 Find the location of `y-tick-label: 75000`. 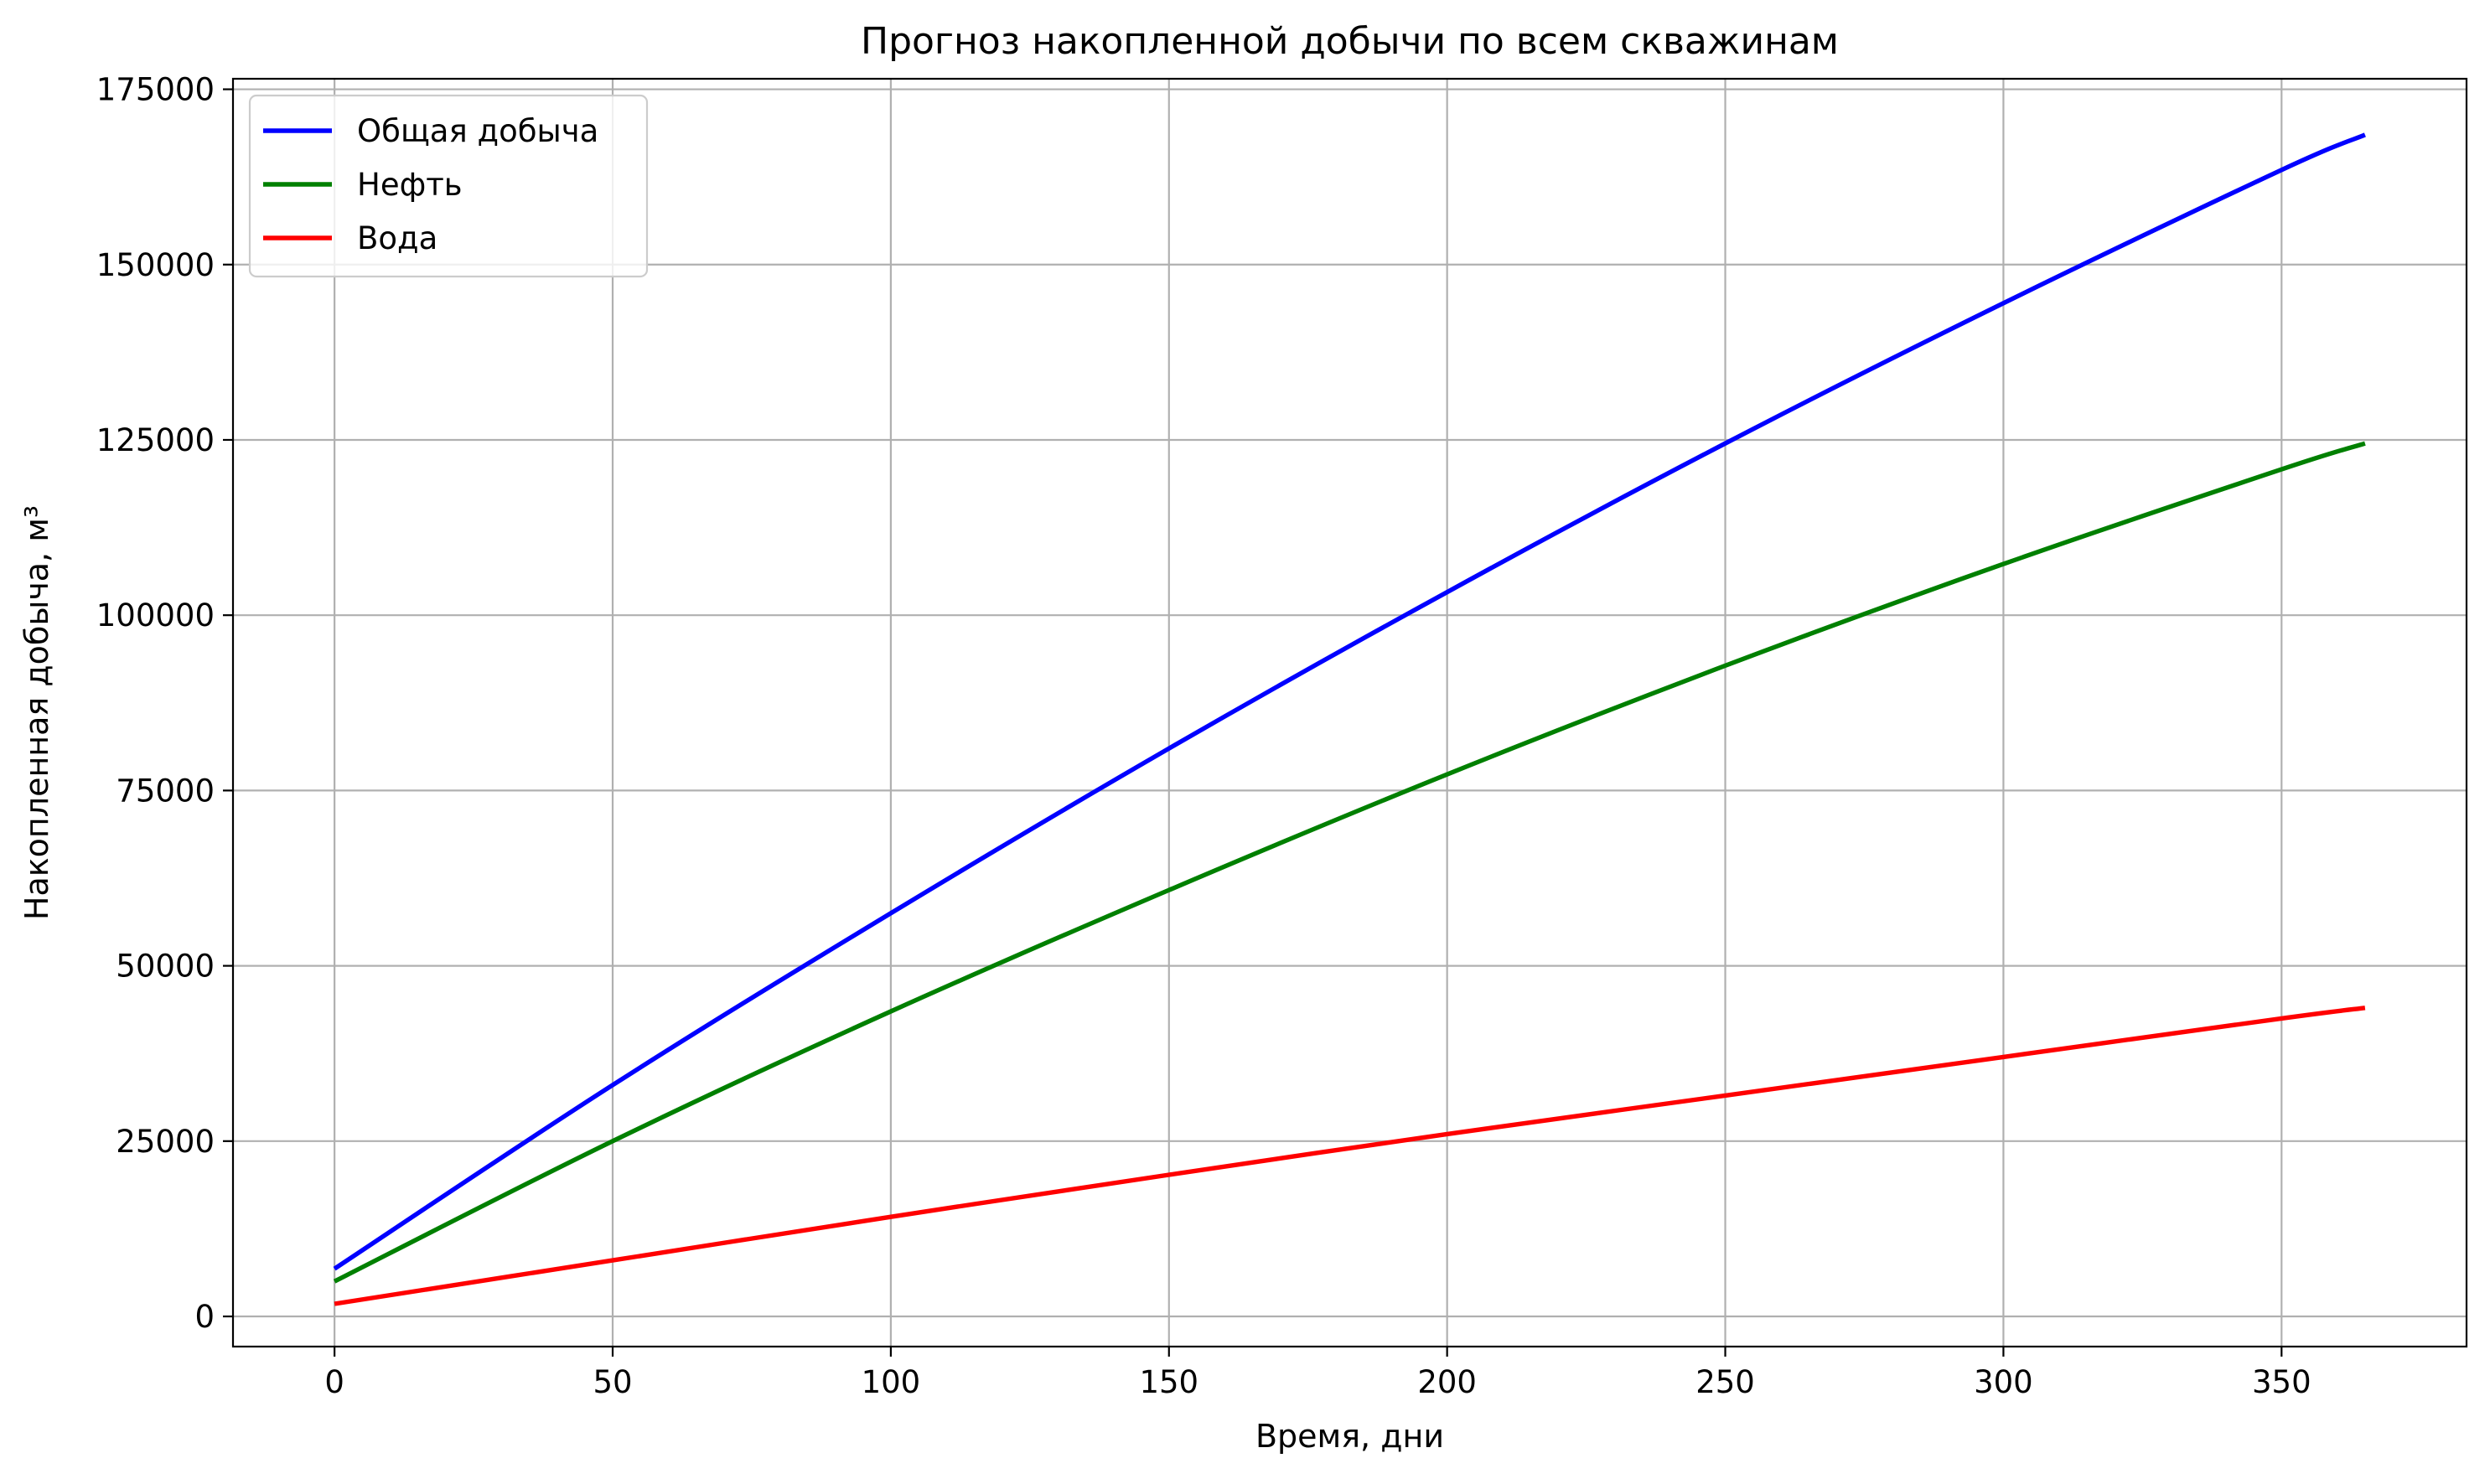

y-tick-label: 75000 is located at coordinates (165, 791).